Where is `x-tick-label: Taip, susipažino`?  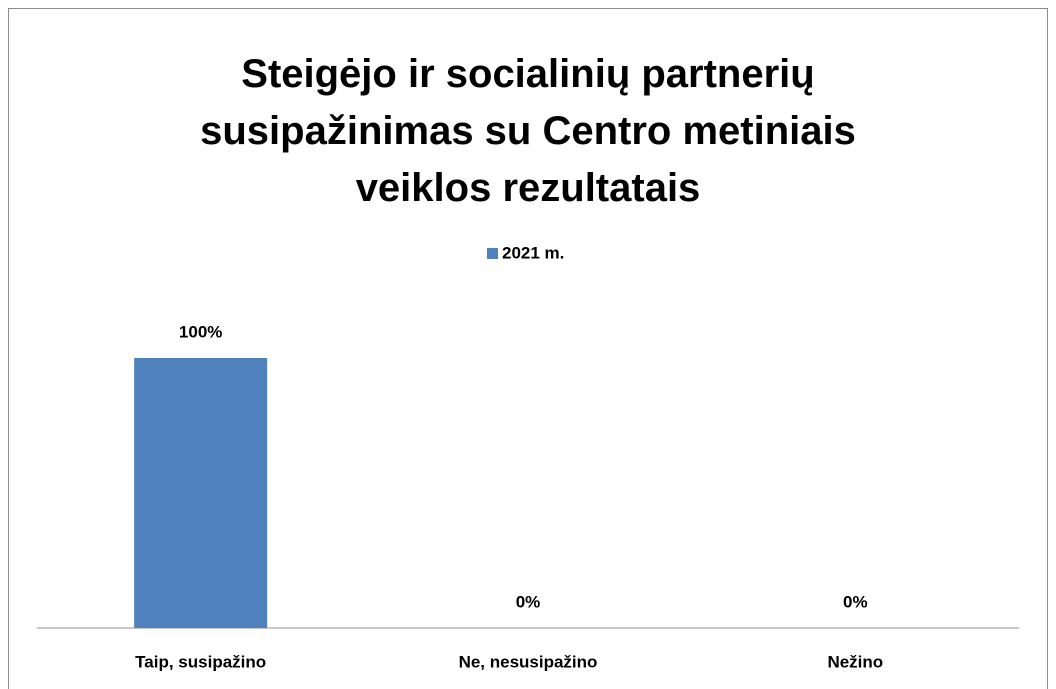 x-tick-label: Taip, susipažino is located at coordinates (200, 661).